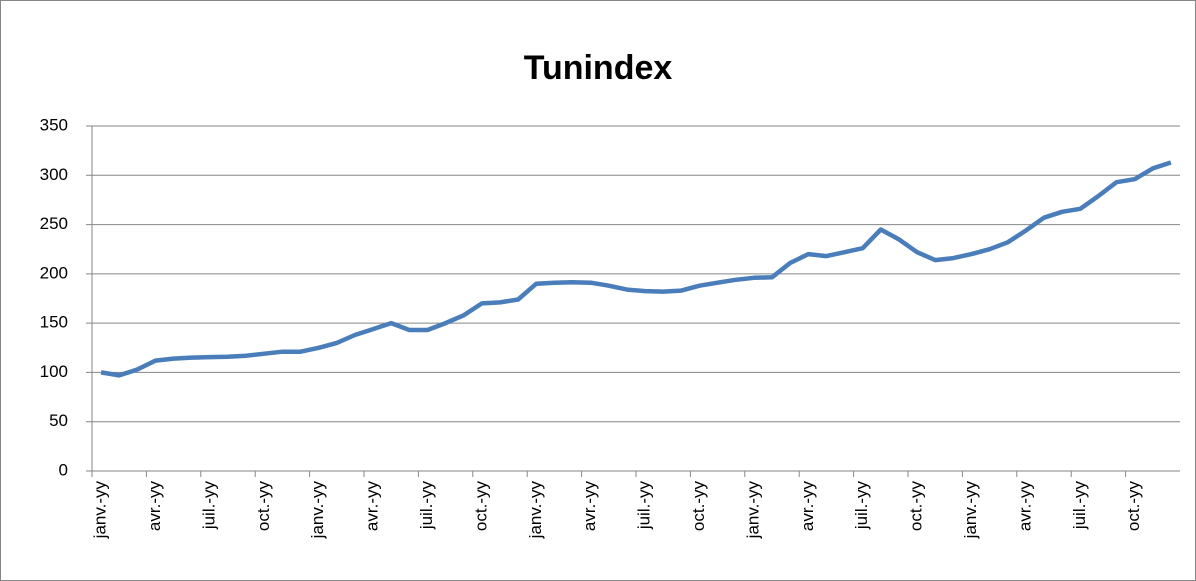 The image size is (1196, 581). What do you see at coordinates (598, 68) in the screenshot?
I see `chart-title: Tunindex` at bounding box center [598, 68].